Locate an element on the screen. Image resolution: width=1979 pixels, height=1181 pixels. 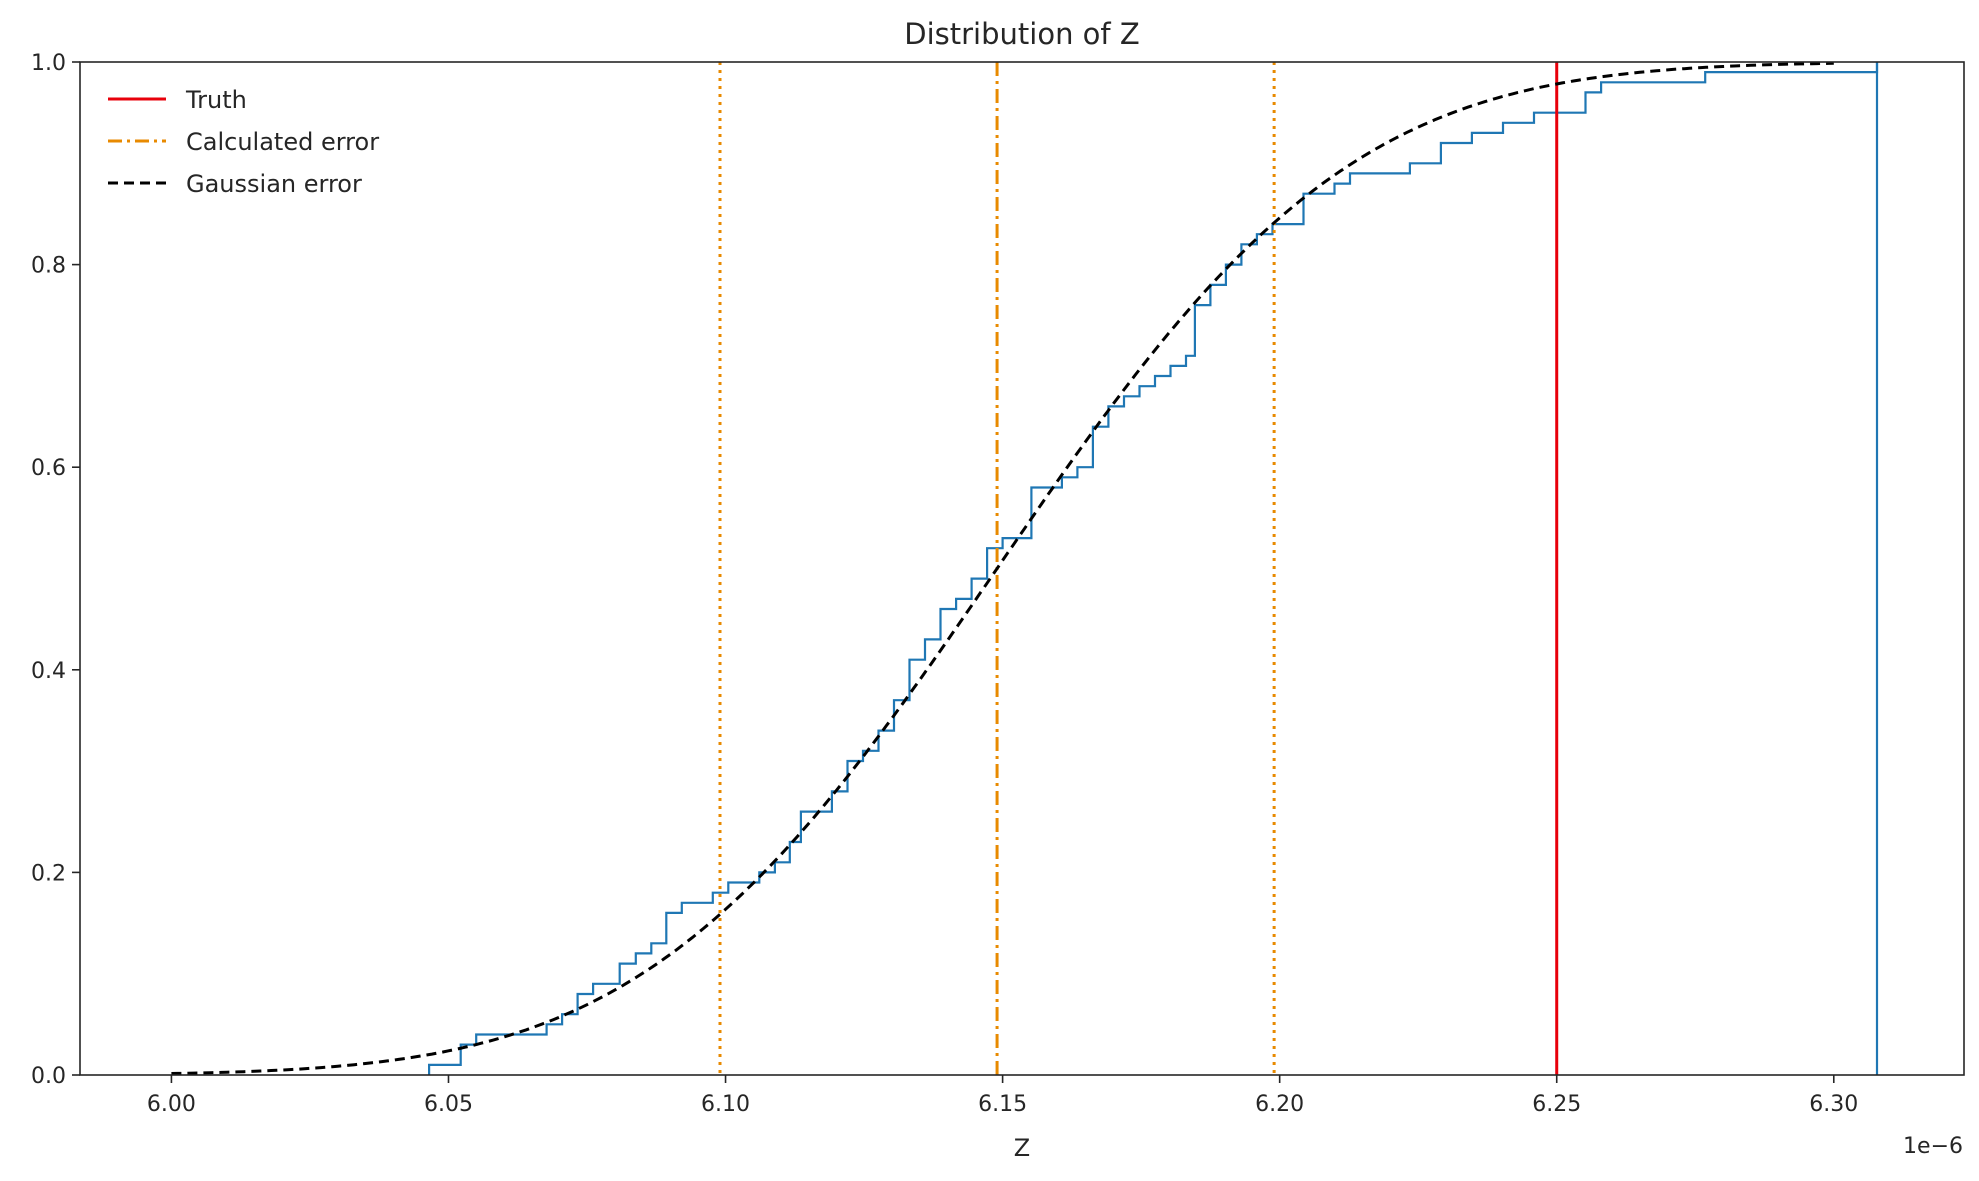
legend-entry-gaussian-error: Gaussian error is located at coordinates (235, 184).